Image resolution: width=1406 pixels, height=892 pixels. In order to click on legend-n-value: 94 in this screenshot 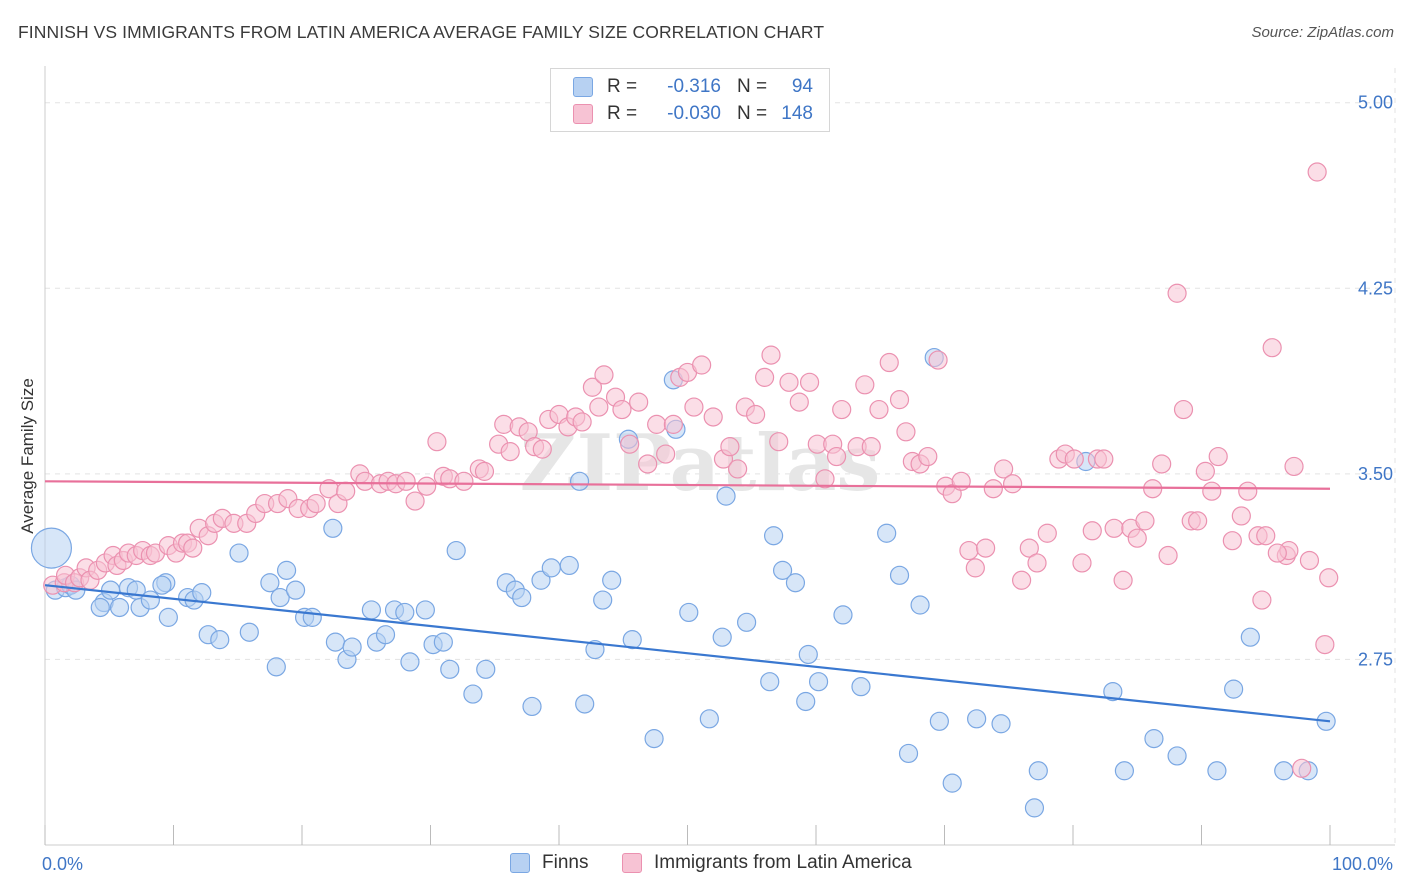, I will do `click(802, 86)`.